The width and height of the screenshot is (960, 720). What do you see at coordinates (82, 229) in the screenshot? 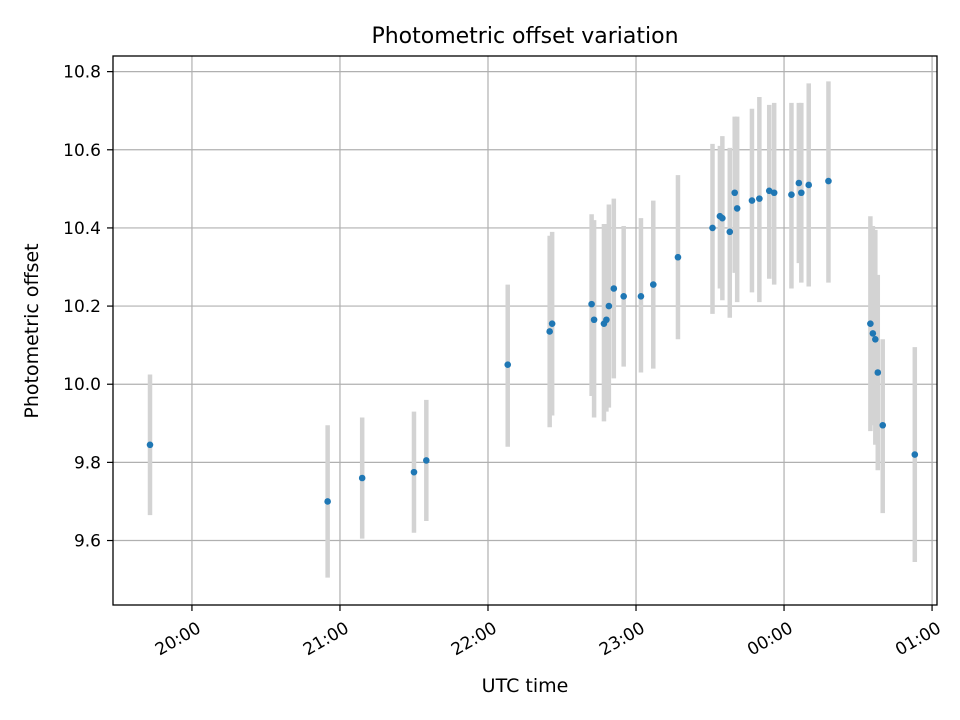
I see `y-tick-label: 10.4` at bounding box center [82, 229].